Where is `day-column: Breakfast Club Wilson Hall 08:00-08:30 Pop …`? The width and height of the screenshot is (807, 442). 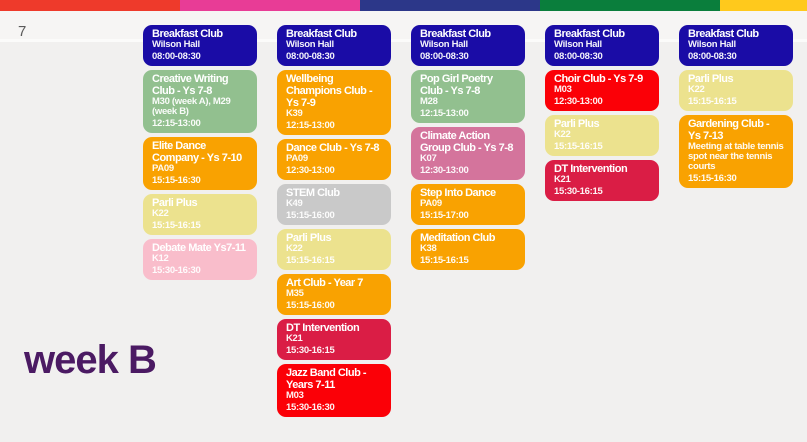 day-column: Breakfast Club Wilson Hall 08:00-08:30 Pop … is located at coordinates (468, 147).